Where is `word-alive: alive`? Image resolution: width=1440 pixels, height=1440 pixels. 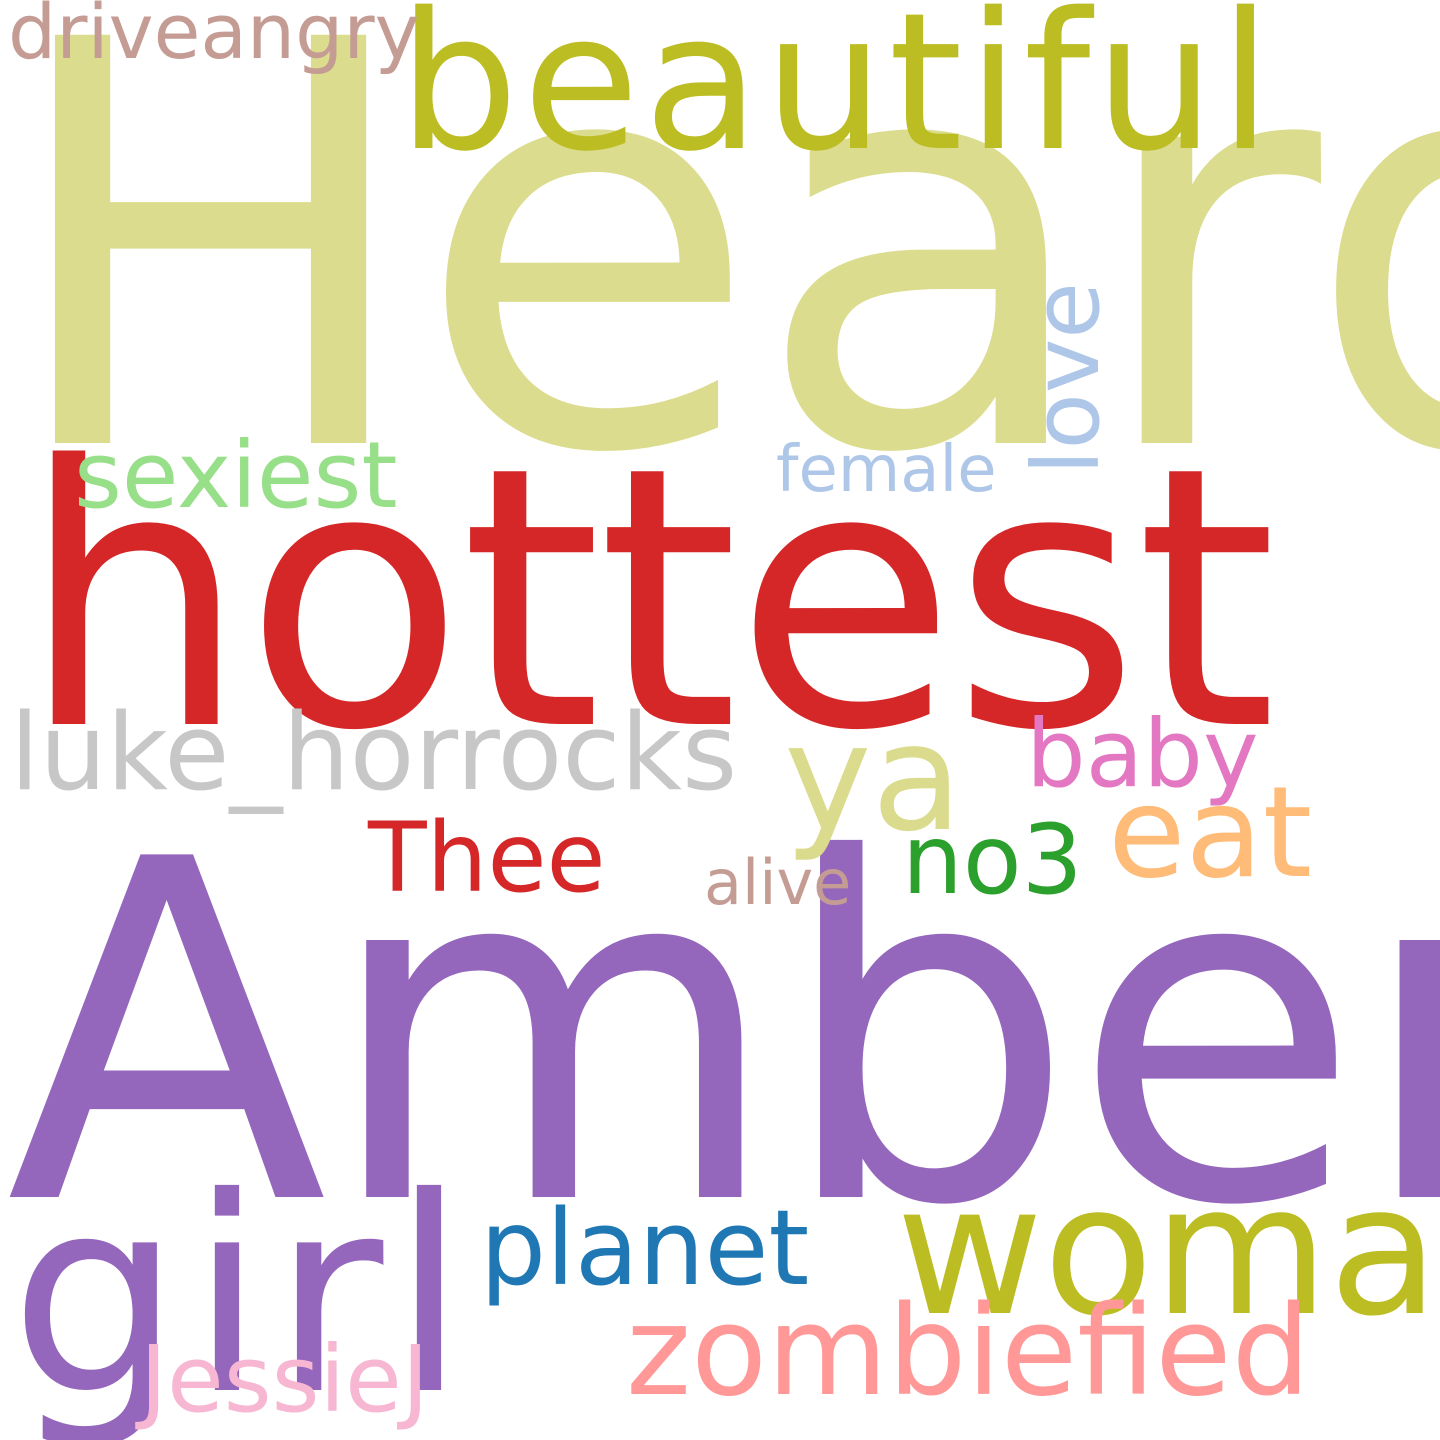
word-alive: alive is located at coordinates (778, 882).